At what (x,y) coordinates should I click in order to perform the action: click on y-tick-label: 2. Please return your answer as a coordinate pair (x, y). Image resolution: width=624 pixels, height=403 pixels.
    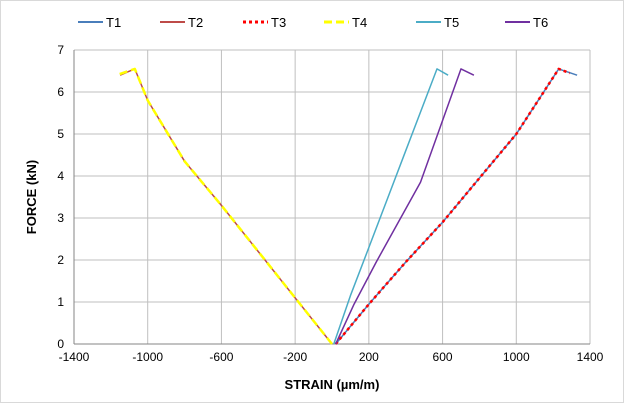
    Looking at the image, I should click on (60, 260).